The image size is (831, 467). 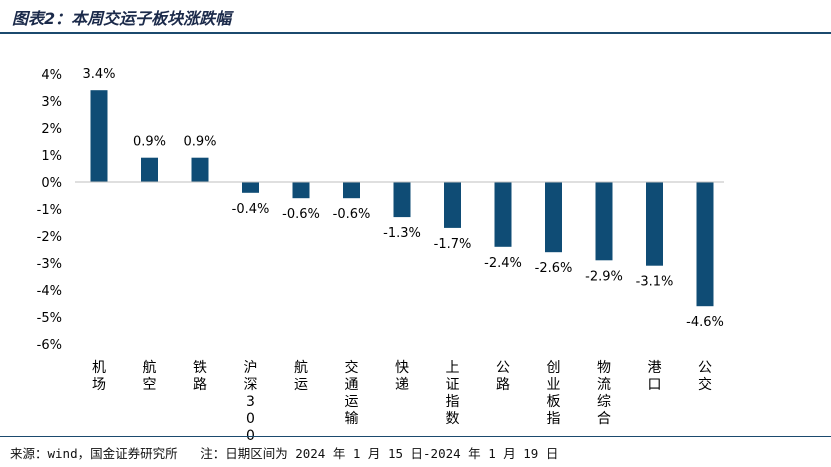 I want to click on y-tick-label: -2%, so click(x=49, y=237).